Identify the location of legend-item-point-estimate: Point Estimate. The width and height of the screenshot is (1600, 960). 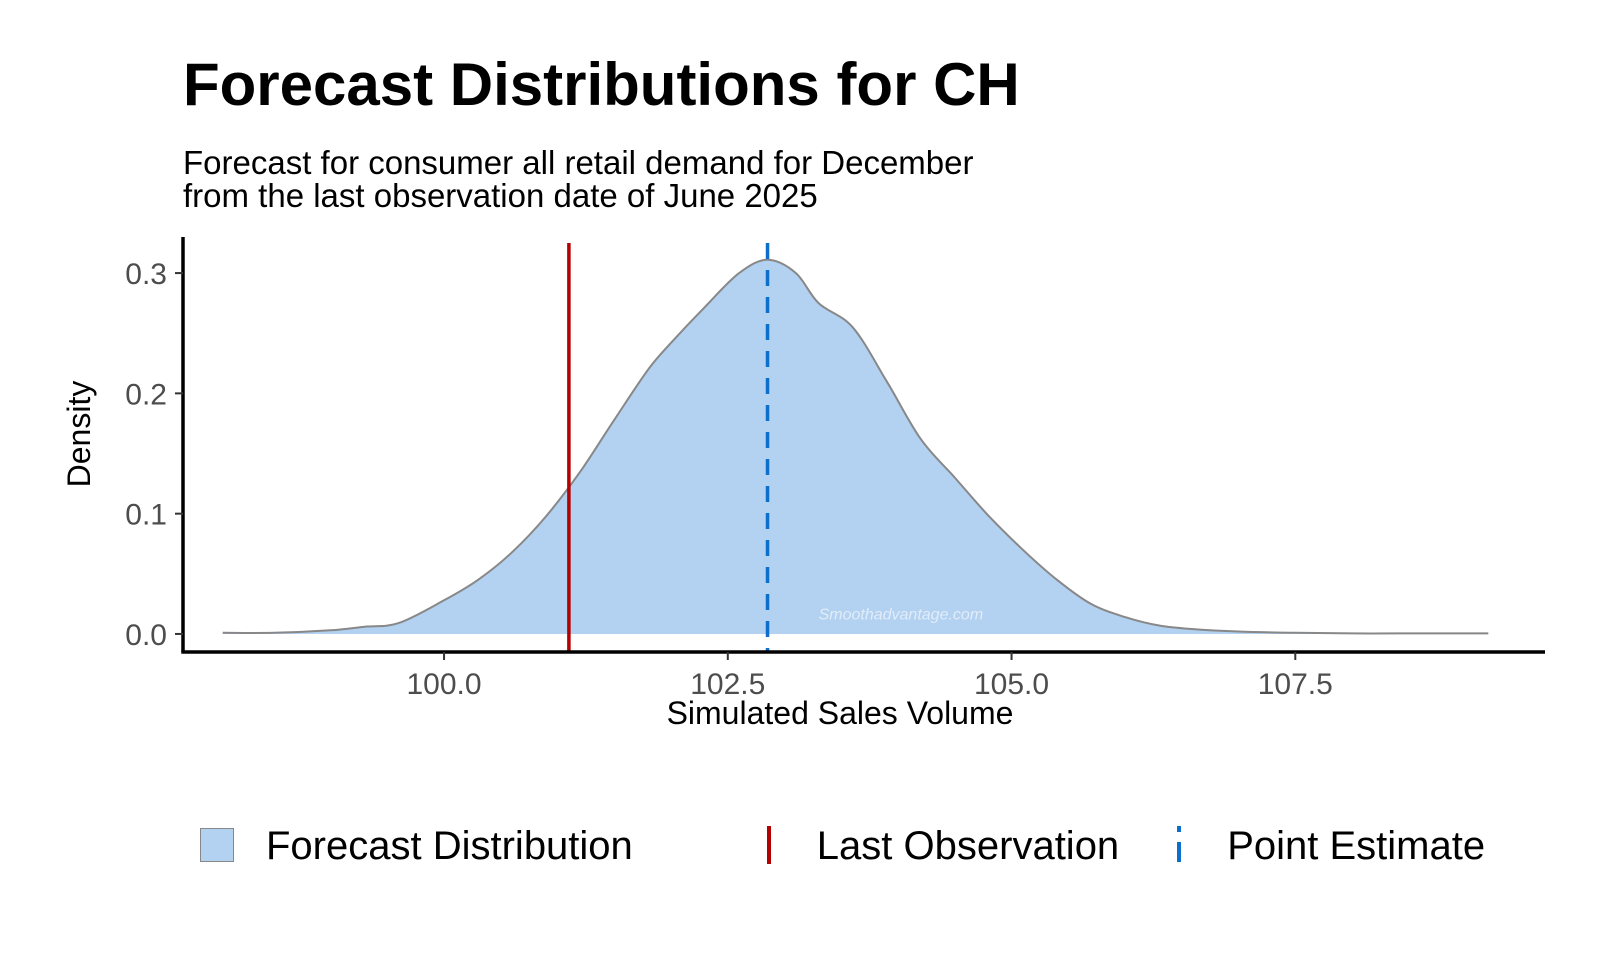
(1323, 846).